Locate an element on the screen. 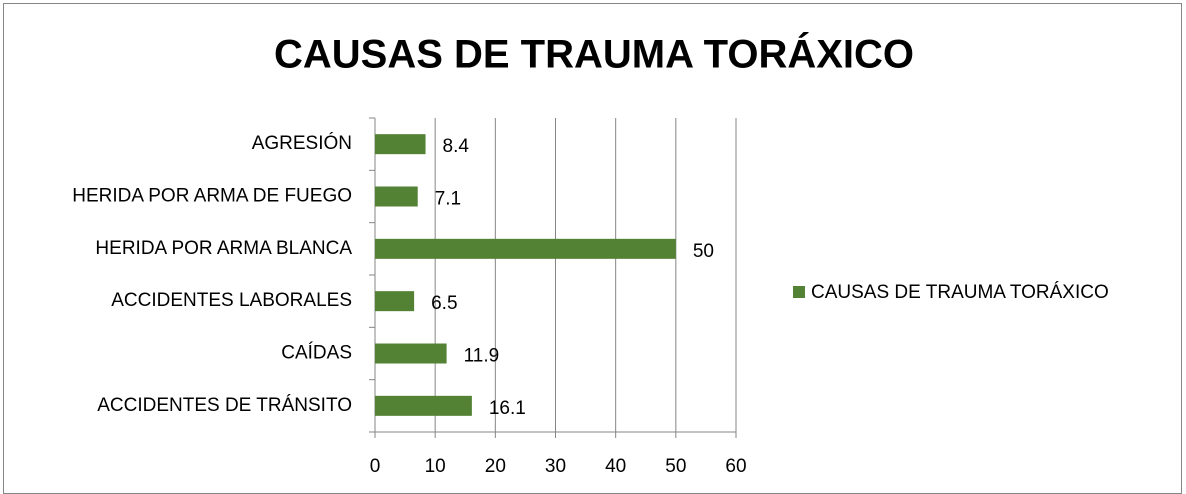  value-label: 7.1 is located at coordinates (448, 199).